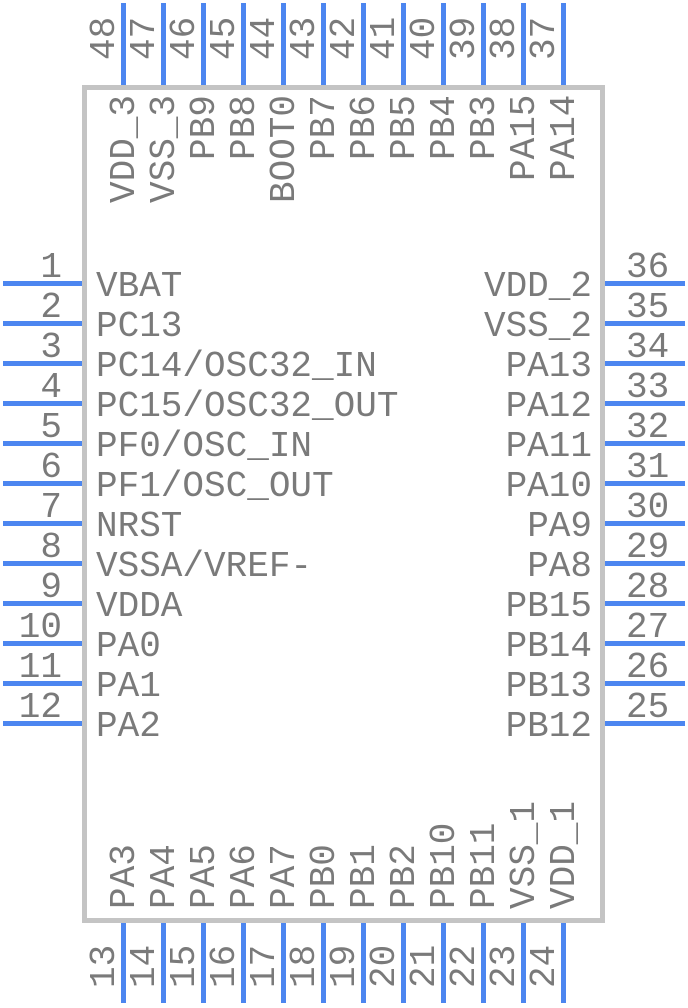 The image size is (688, 1008). What do you see at coordinates (648, 387) in the screenshot?
I see `pin-number: 33` at bounding box center [648, 387].